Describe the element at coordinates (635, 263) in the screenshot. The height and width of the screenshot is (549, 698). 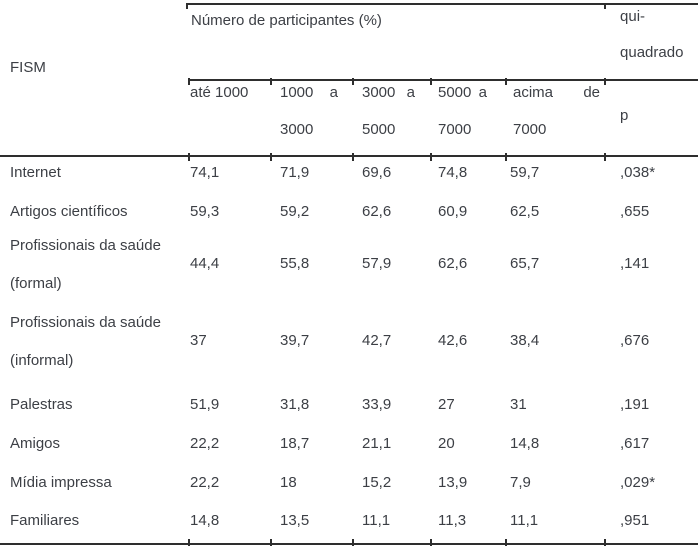
I see `p-value-cell: ,141` at that location.